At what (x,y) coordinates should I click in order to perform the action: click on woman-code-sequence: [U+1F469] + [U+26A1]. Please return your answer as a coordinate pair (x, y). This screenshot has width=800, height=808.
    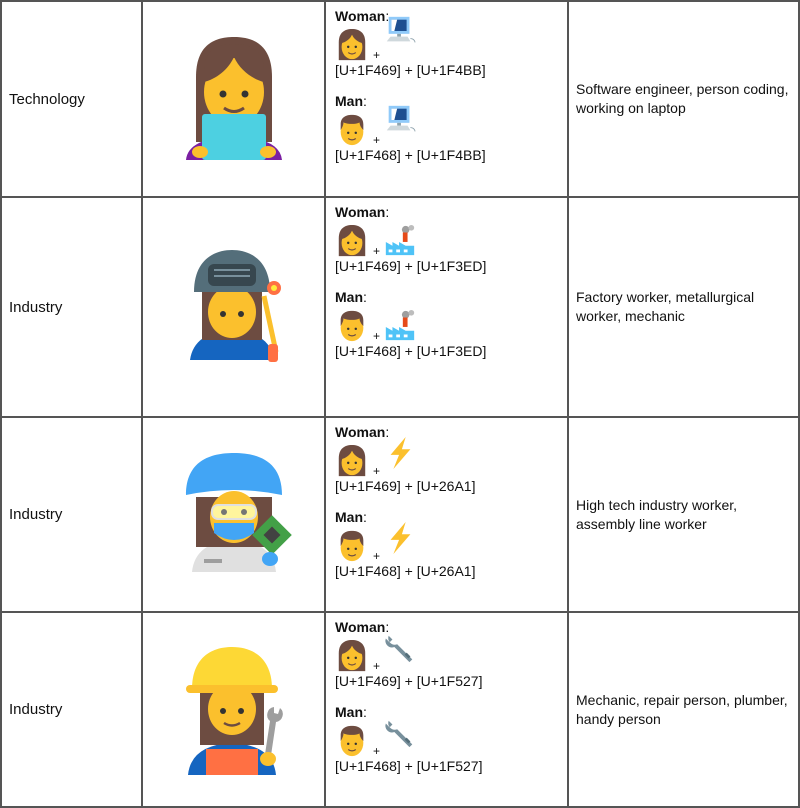
    Looking at the image, I should click on (405, 486).